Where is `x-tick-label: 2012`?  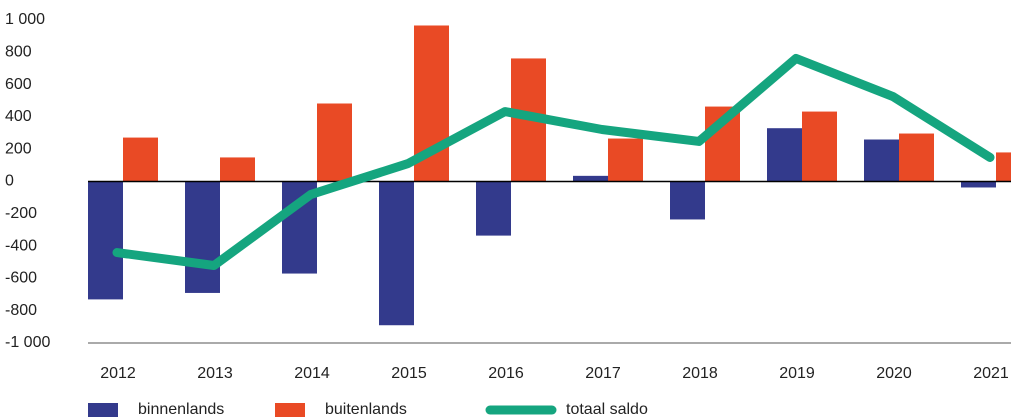 x-tick-label: 2012 is located at coordinates (118, 373).